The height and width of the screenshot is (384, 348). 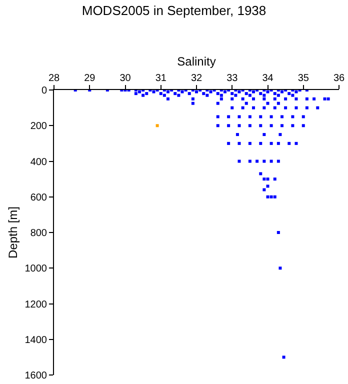 What do you see at coordinates (13, 232) in the screenshot?
I see `y-axis-title: Depth [m]` at bounding box center [13, 232].